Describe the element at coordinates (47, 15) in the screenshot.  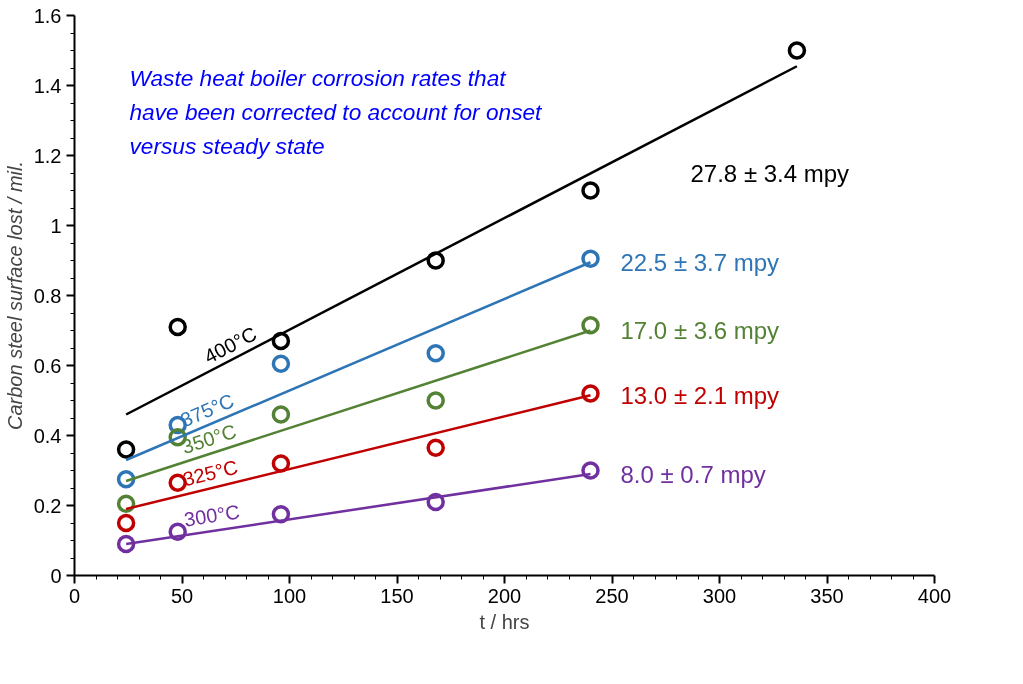
I see `y-tick-label: 1.6` at that location.